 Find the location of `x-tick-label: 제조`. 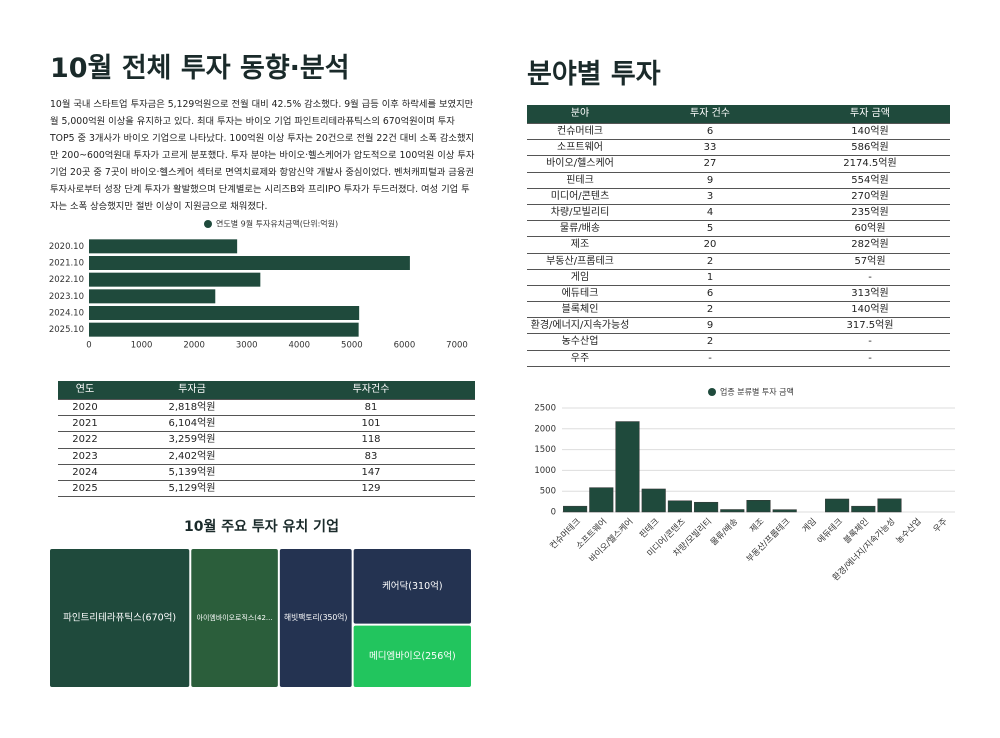

x-tick-label: 제조 is located at coordinates (757, 526).